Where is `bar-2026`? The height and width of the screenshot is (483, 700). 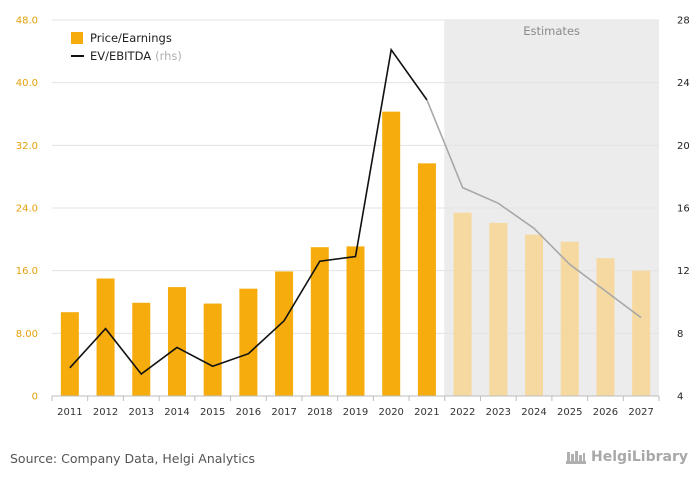 bar-2026 is located at coordinates (605, 327).